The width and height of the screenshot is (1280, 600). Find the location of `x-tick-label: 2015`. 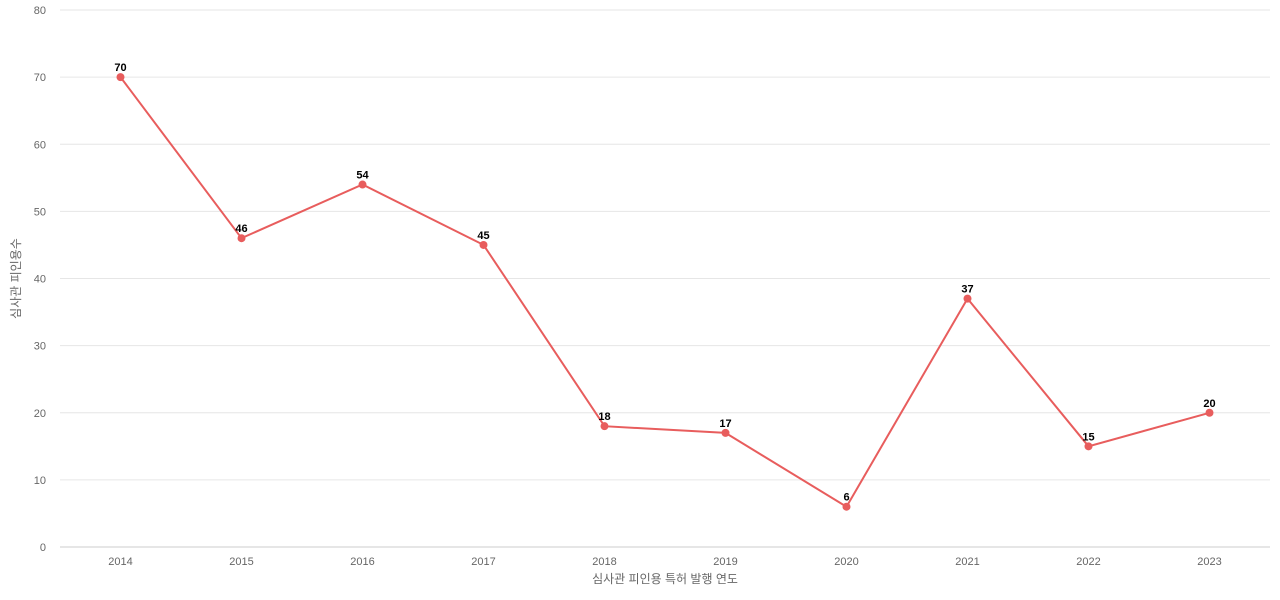

x-tick-label: 2015 is located at coordinates (241, 562).